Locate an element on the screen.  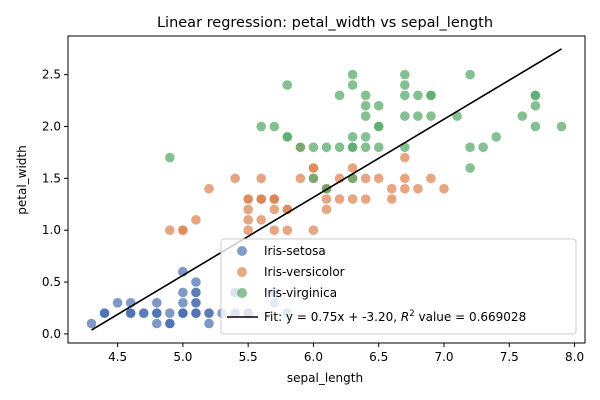
x-axis-label: sepal_length is located at coordinates (325, 378).